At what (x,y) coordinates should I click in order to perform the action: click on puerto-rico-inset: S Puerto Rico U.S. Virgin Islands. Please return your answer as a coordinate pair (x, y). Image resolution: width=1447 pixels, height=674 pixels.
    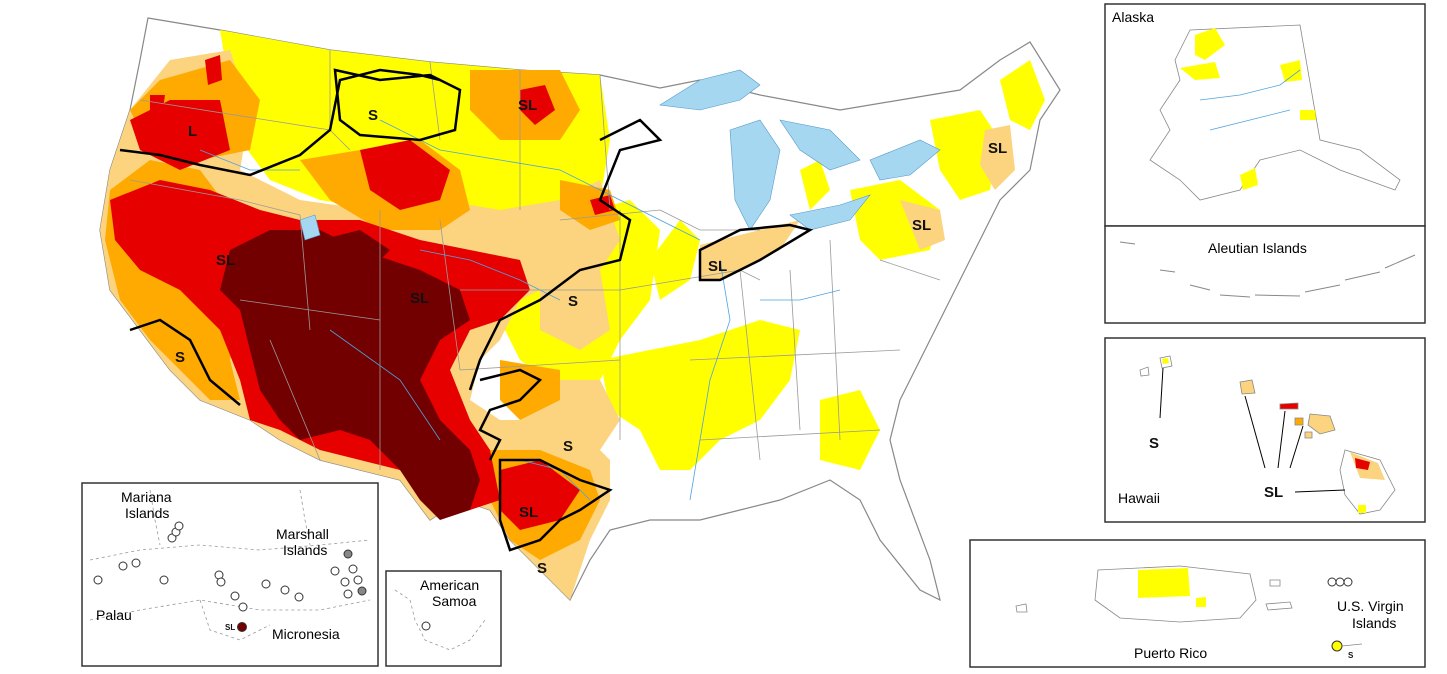
    Looking at the image, I should click on (1197, 603).